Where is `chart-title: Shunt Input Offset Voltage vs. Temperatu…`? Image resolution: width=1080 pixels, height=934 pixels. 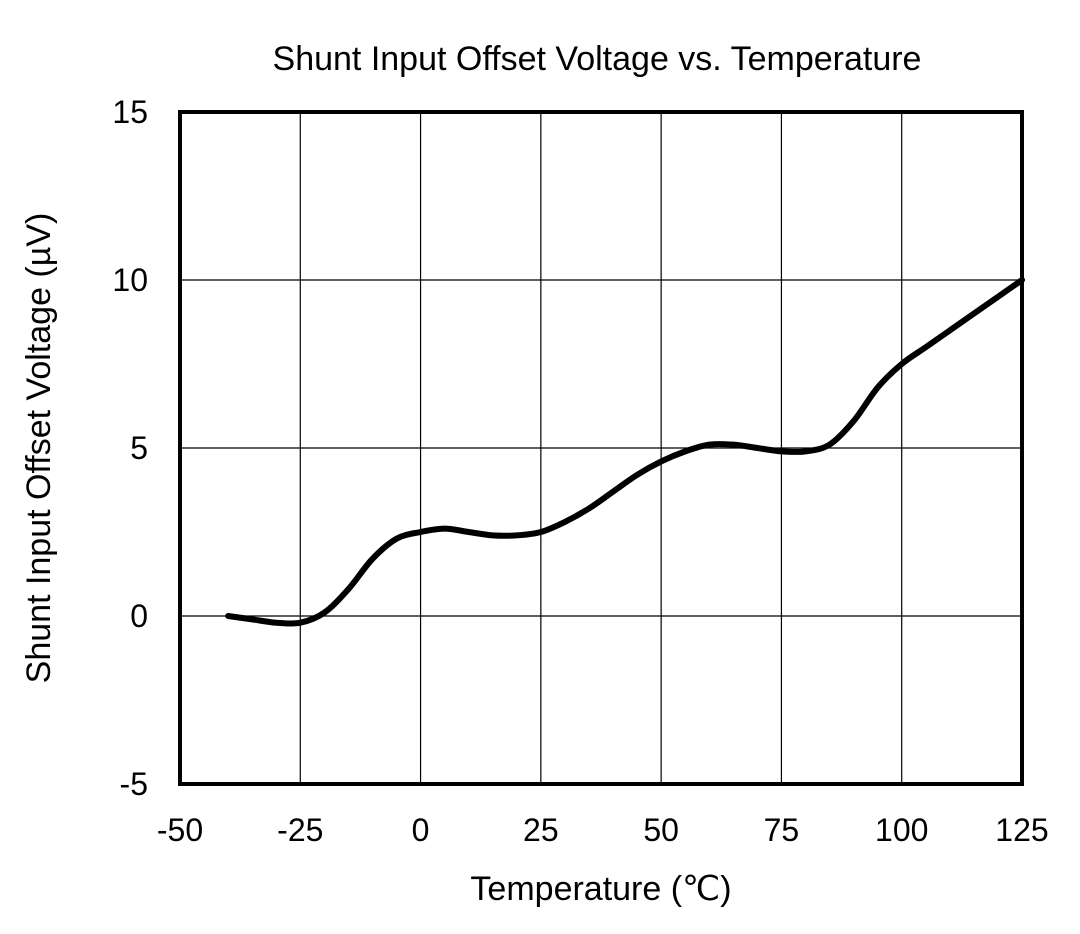 chart-title: Shunt Input Offset Voltage vs. Temperatu… is located at coordinates (597, 59).